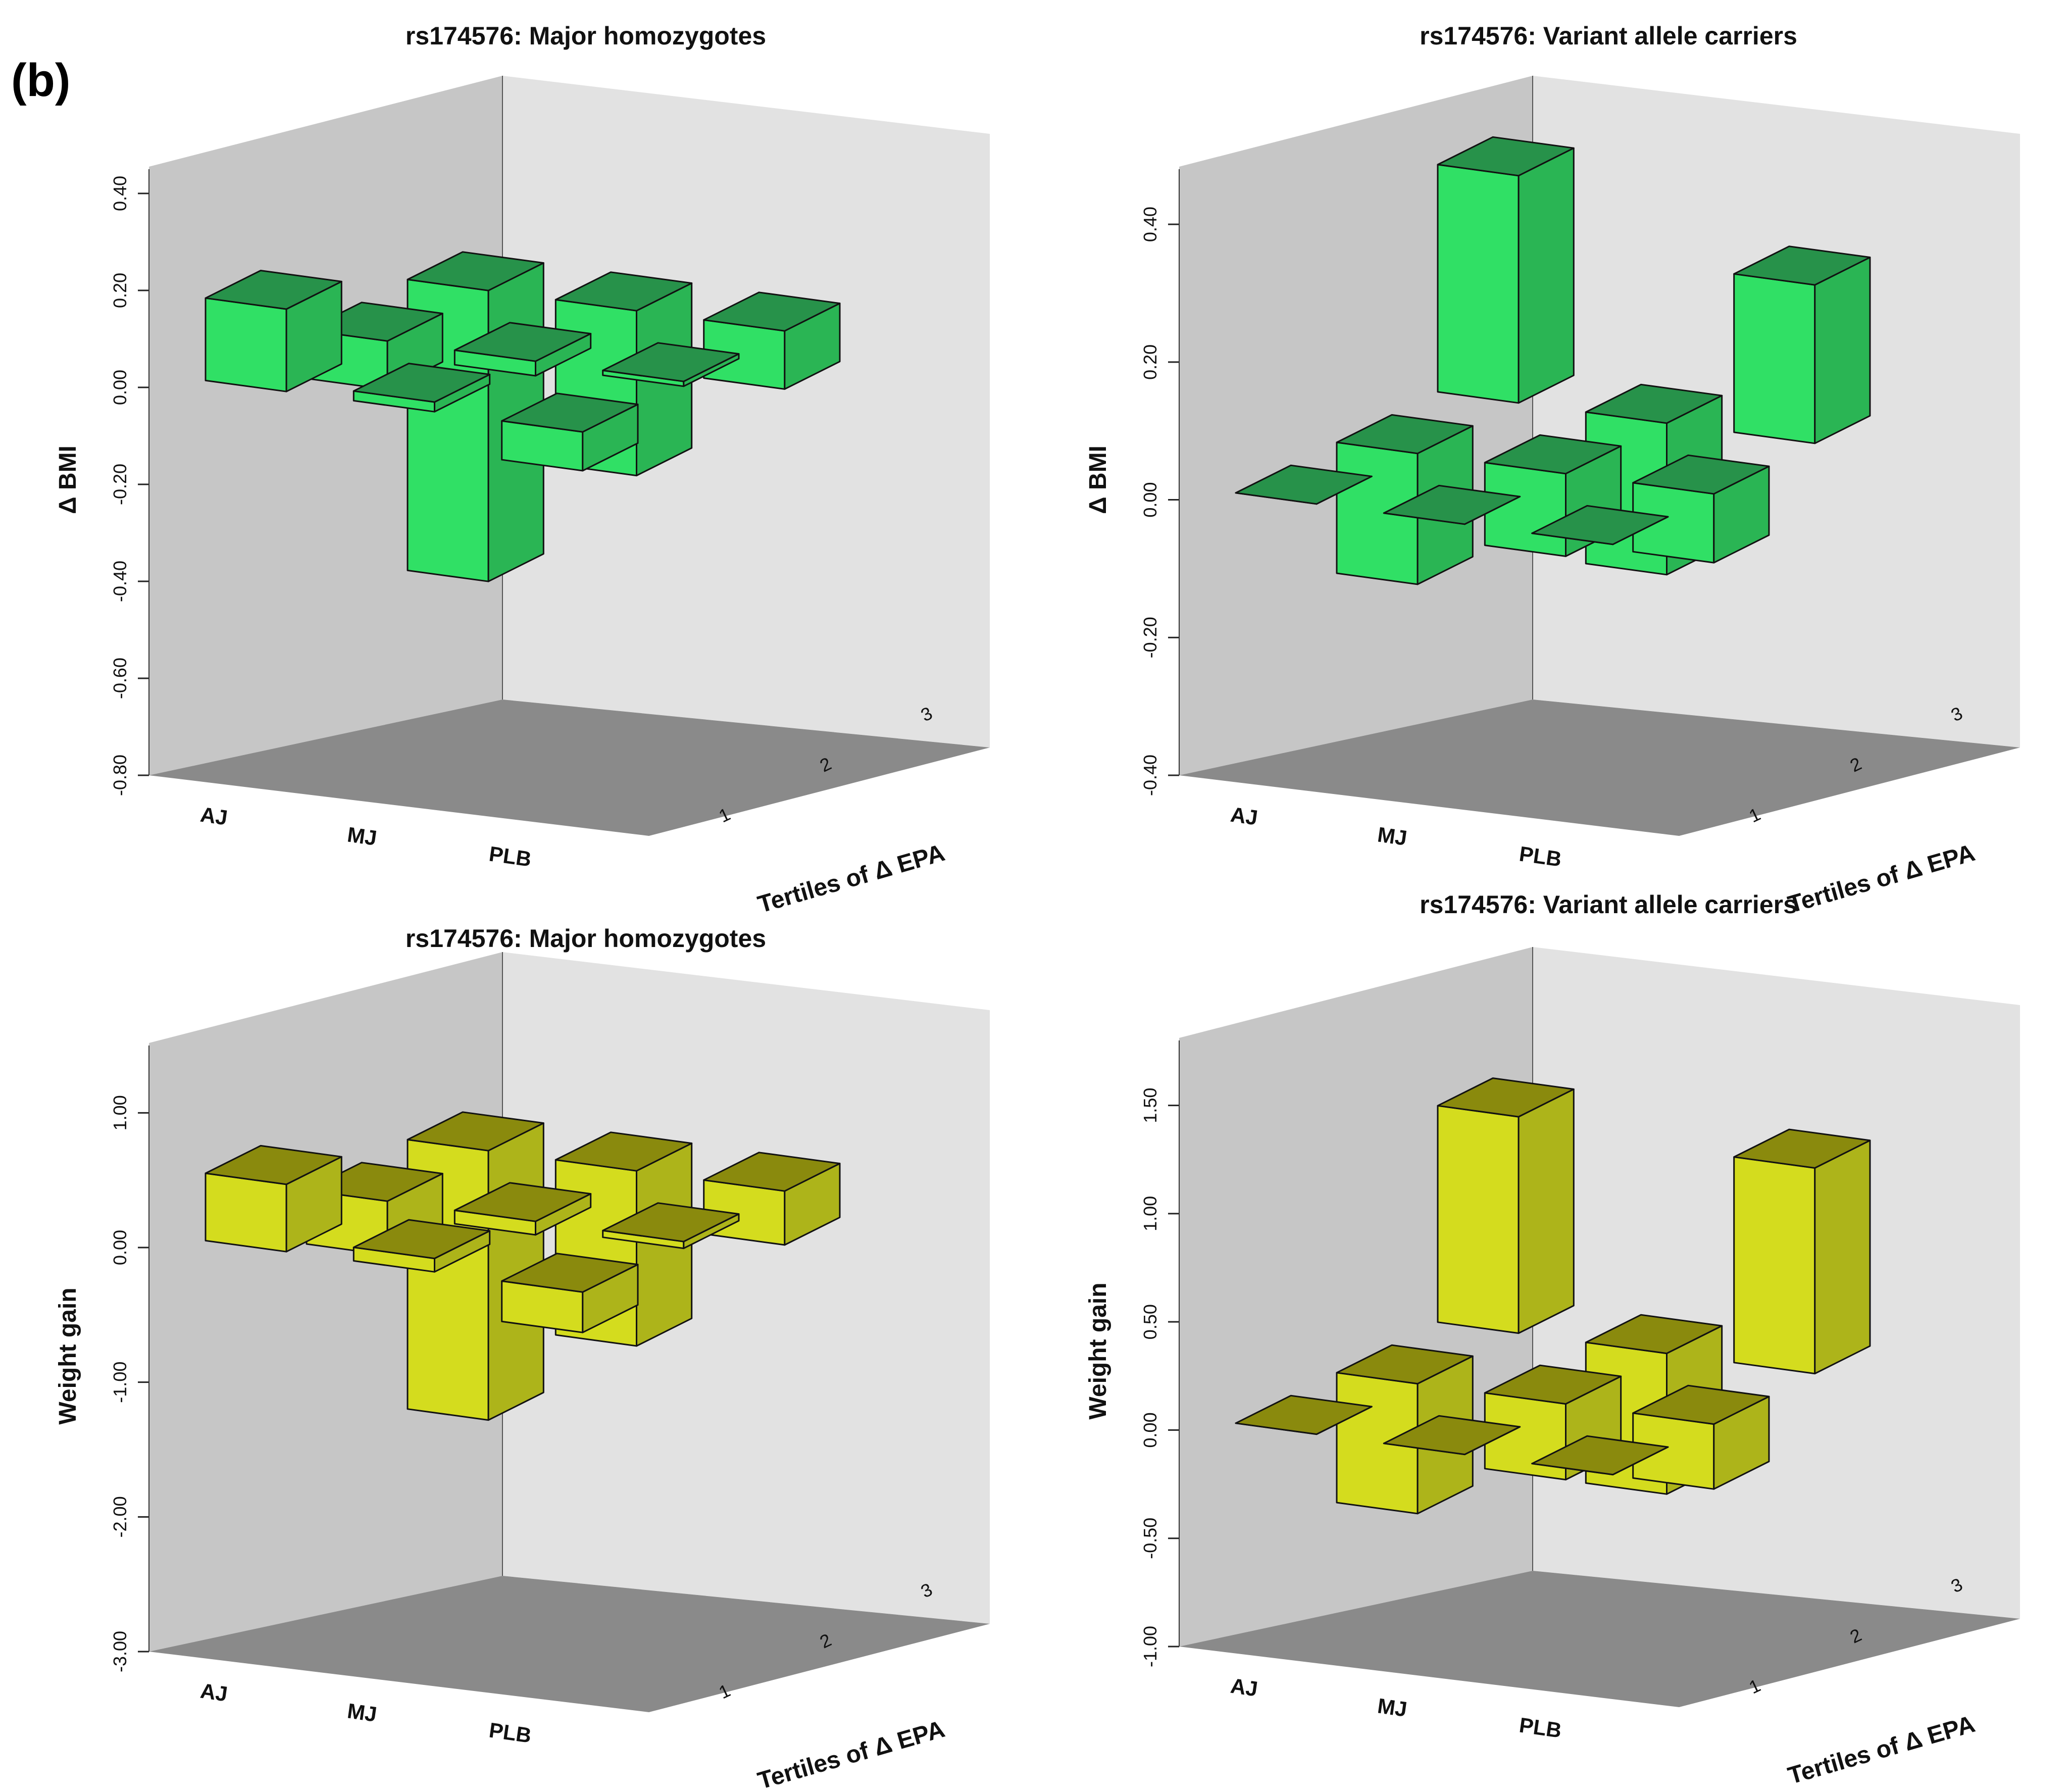  I want to click on y-tick-label: -0.60, so click(120, 678).